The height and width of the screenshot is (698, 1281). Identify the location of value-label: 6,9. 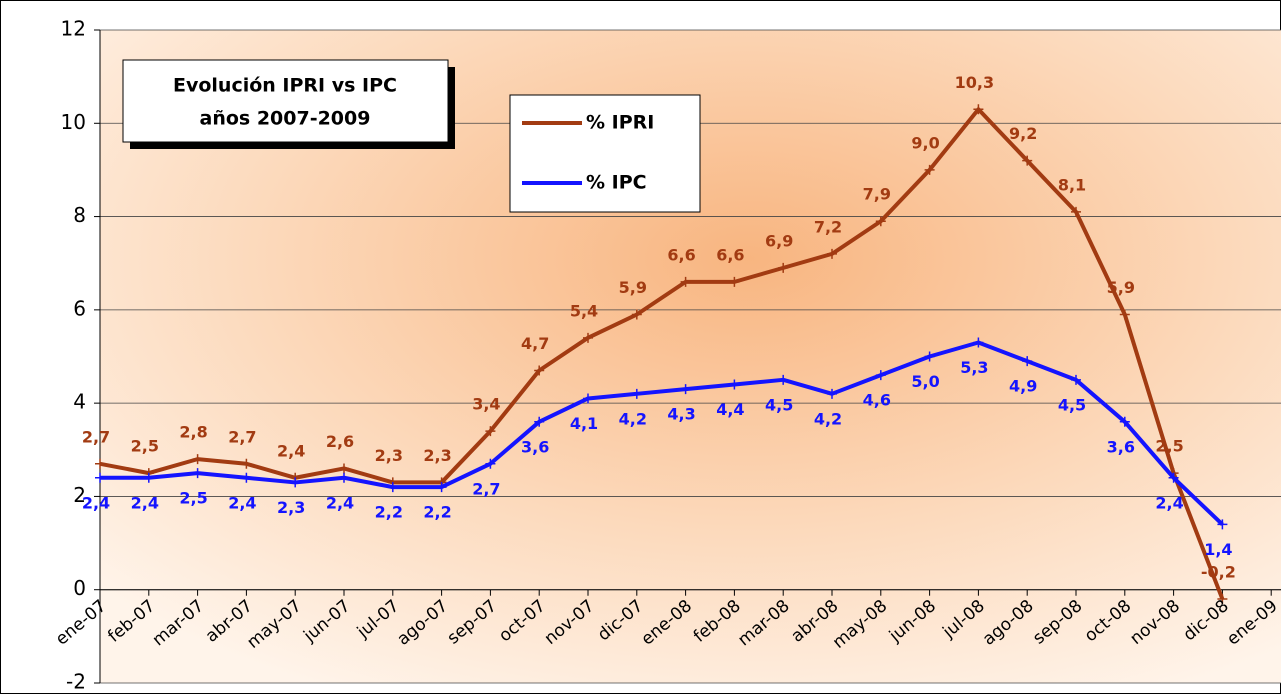
(779, 240).